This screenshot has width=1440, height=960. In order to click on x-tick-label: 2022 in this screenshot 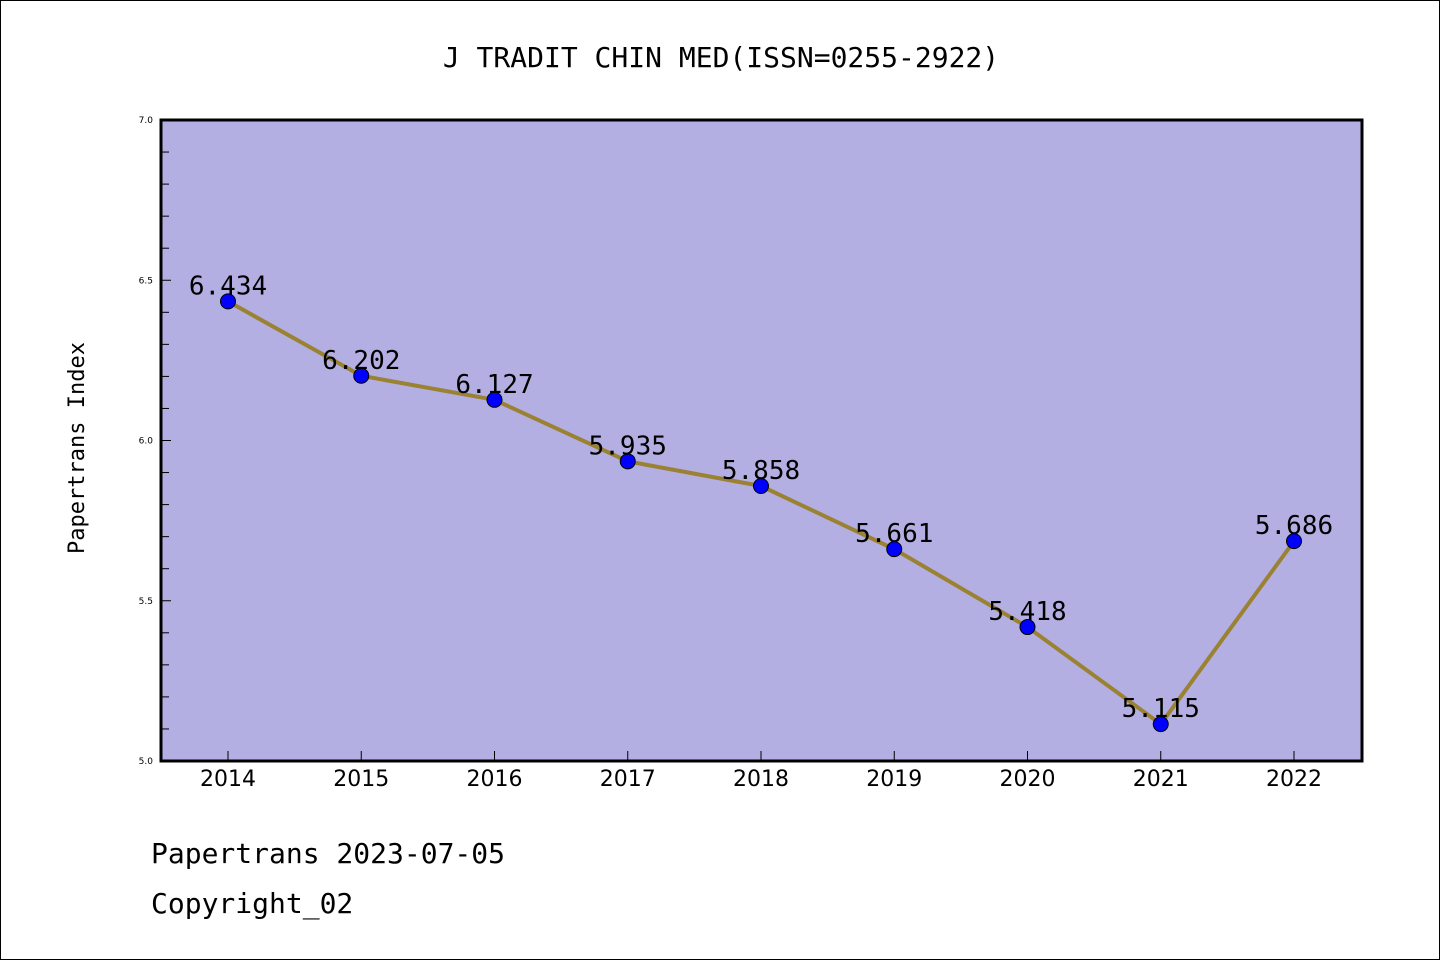, I will do `click(1294, 779)`.